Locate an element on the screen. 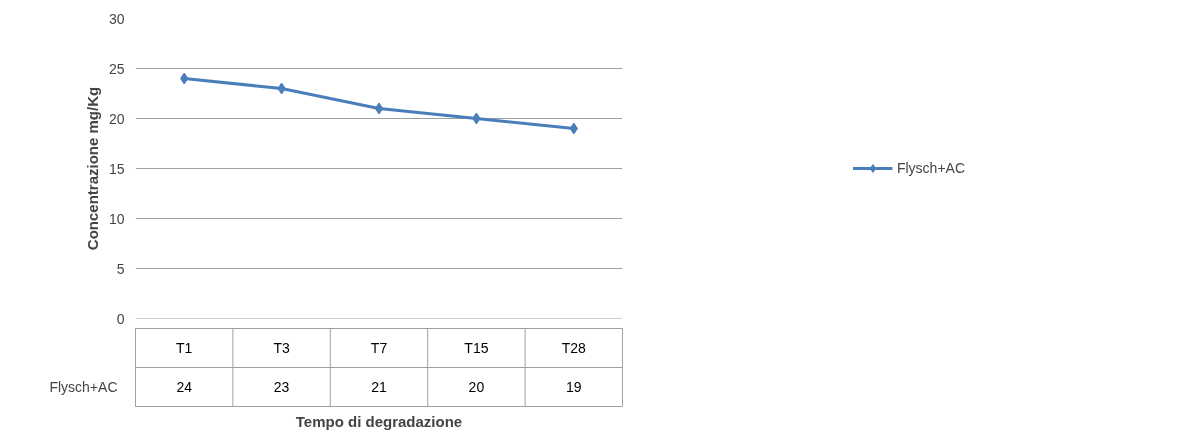 The width and height of the screenshot is (1201, 438). x-axis-title: Tempo di degradazione is located at coordinates (379, 421).